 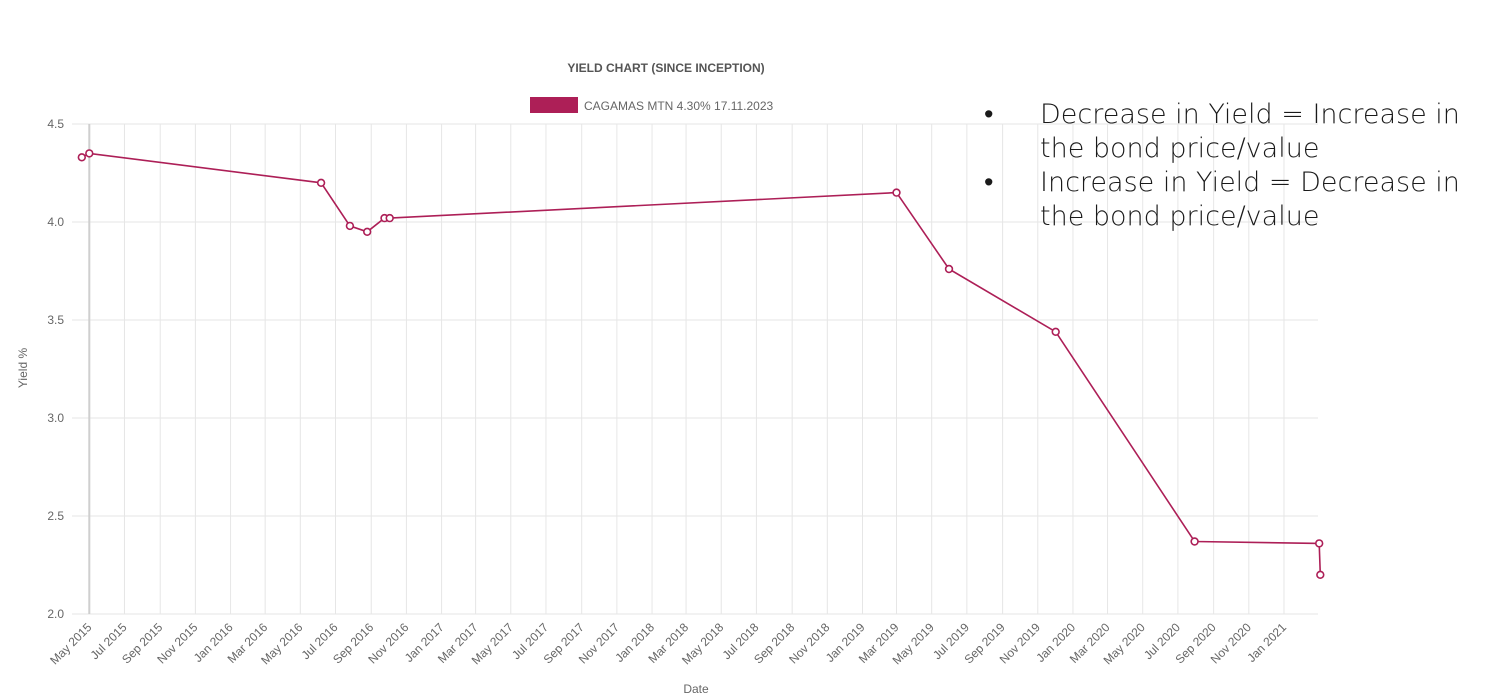 What do you see at coordinates (1266, 642) in the screenshot?
I see `x-tick-label: Jan 2021` at bounding box center [1266, 642].